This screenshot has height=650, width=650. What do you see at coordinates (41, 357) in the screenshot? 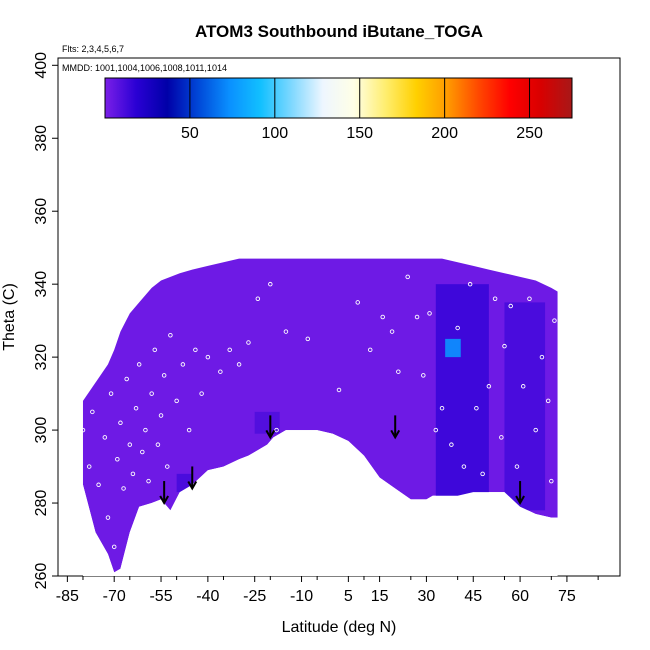
I see `y-tick-label: 320` at bounding box center [41, 357].